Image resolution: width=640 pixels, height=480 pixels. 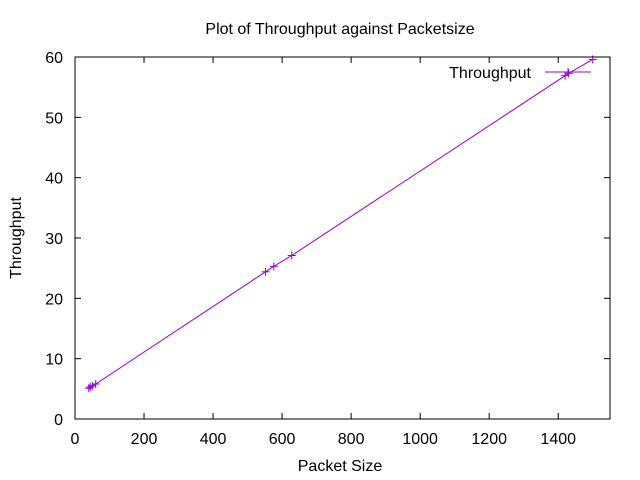 What do you see at coordinates (489, 439) in the screenshot?
I see `x-tick-label: 1200` at bounding box center [489, 439].